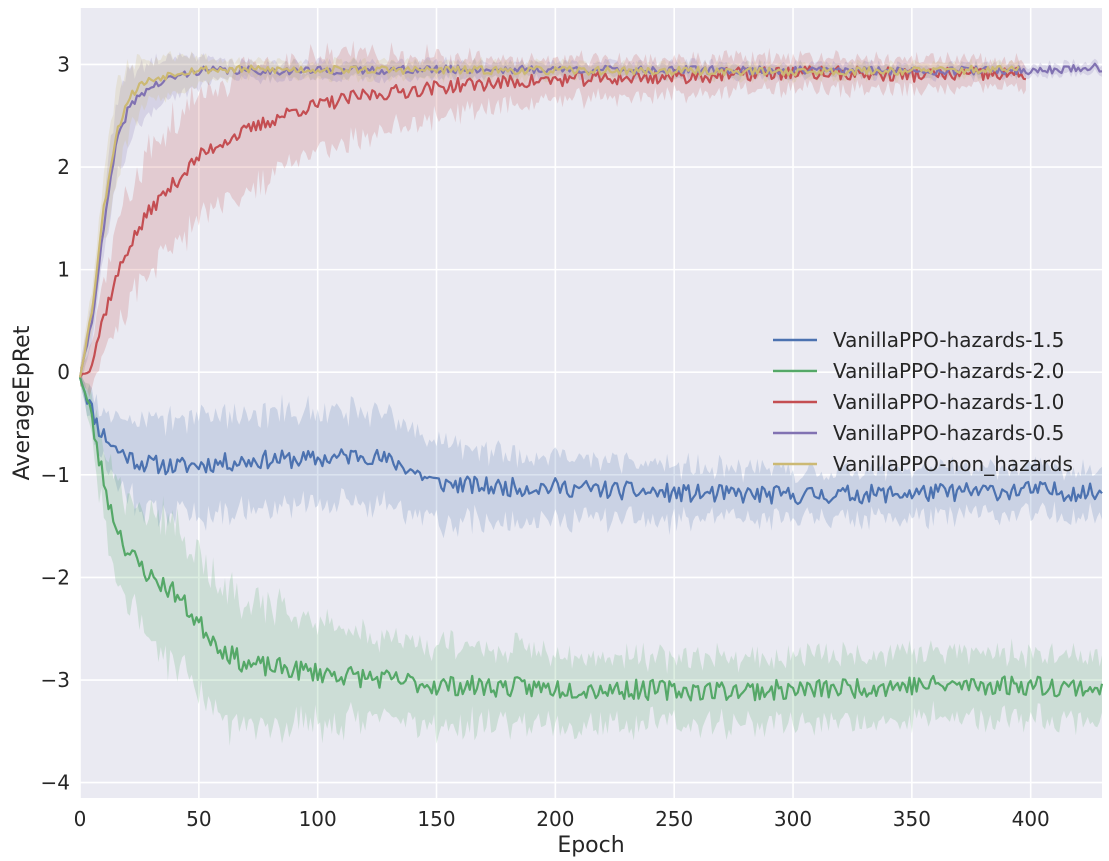 Image resolution: width=1109 pixels, height=861 pixels. Describe the element at coordinates (948, 402) in the screenshot. I see `legend-label: VanillaPPO-hazards-1.0` at that location.